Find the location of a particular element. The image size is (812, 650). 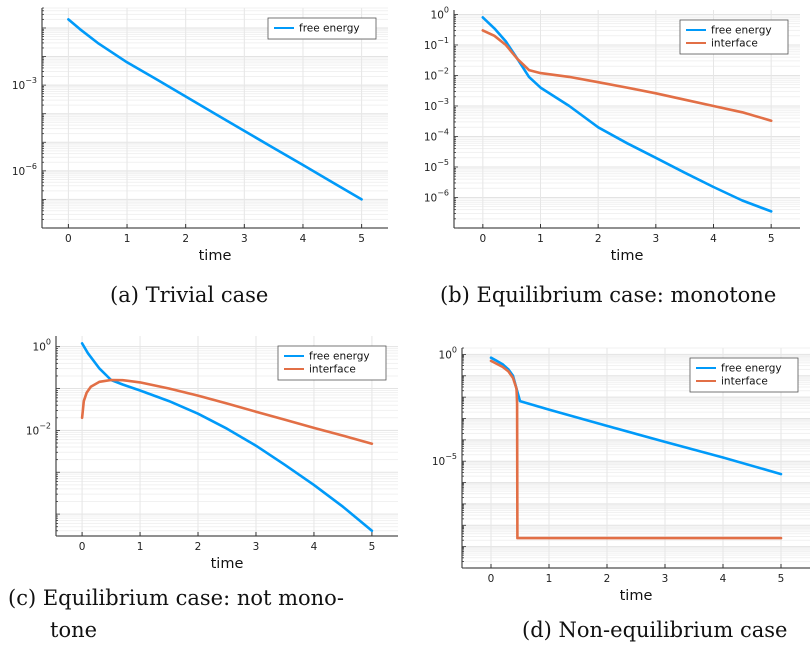

chart-c-caption-line-1: (c) Equilibrium case: not mono- is located at coordinates (176, 598).